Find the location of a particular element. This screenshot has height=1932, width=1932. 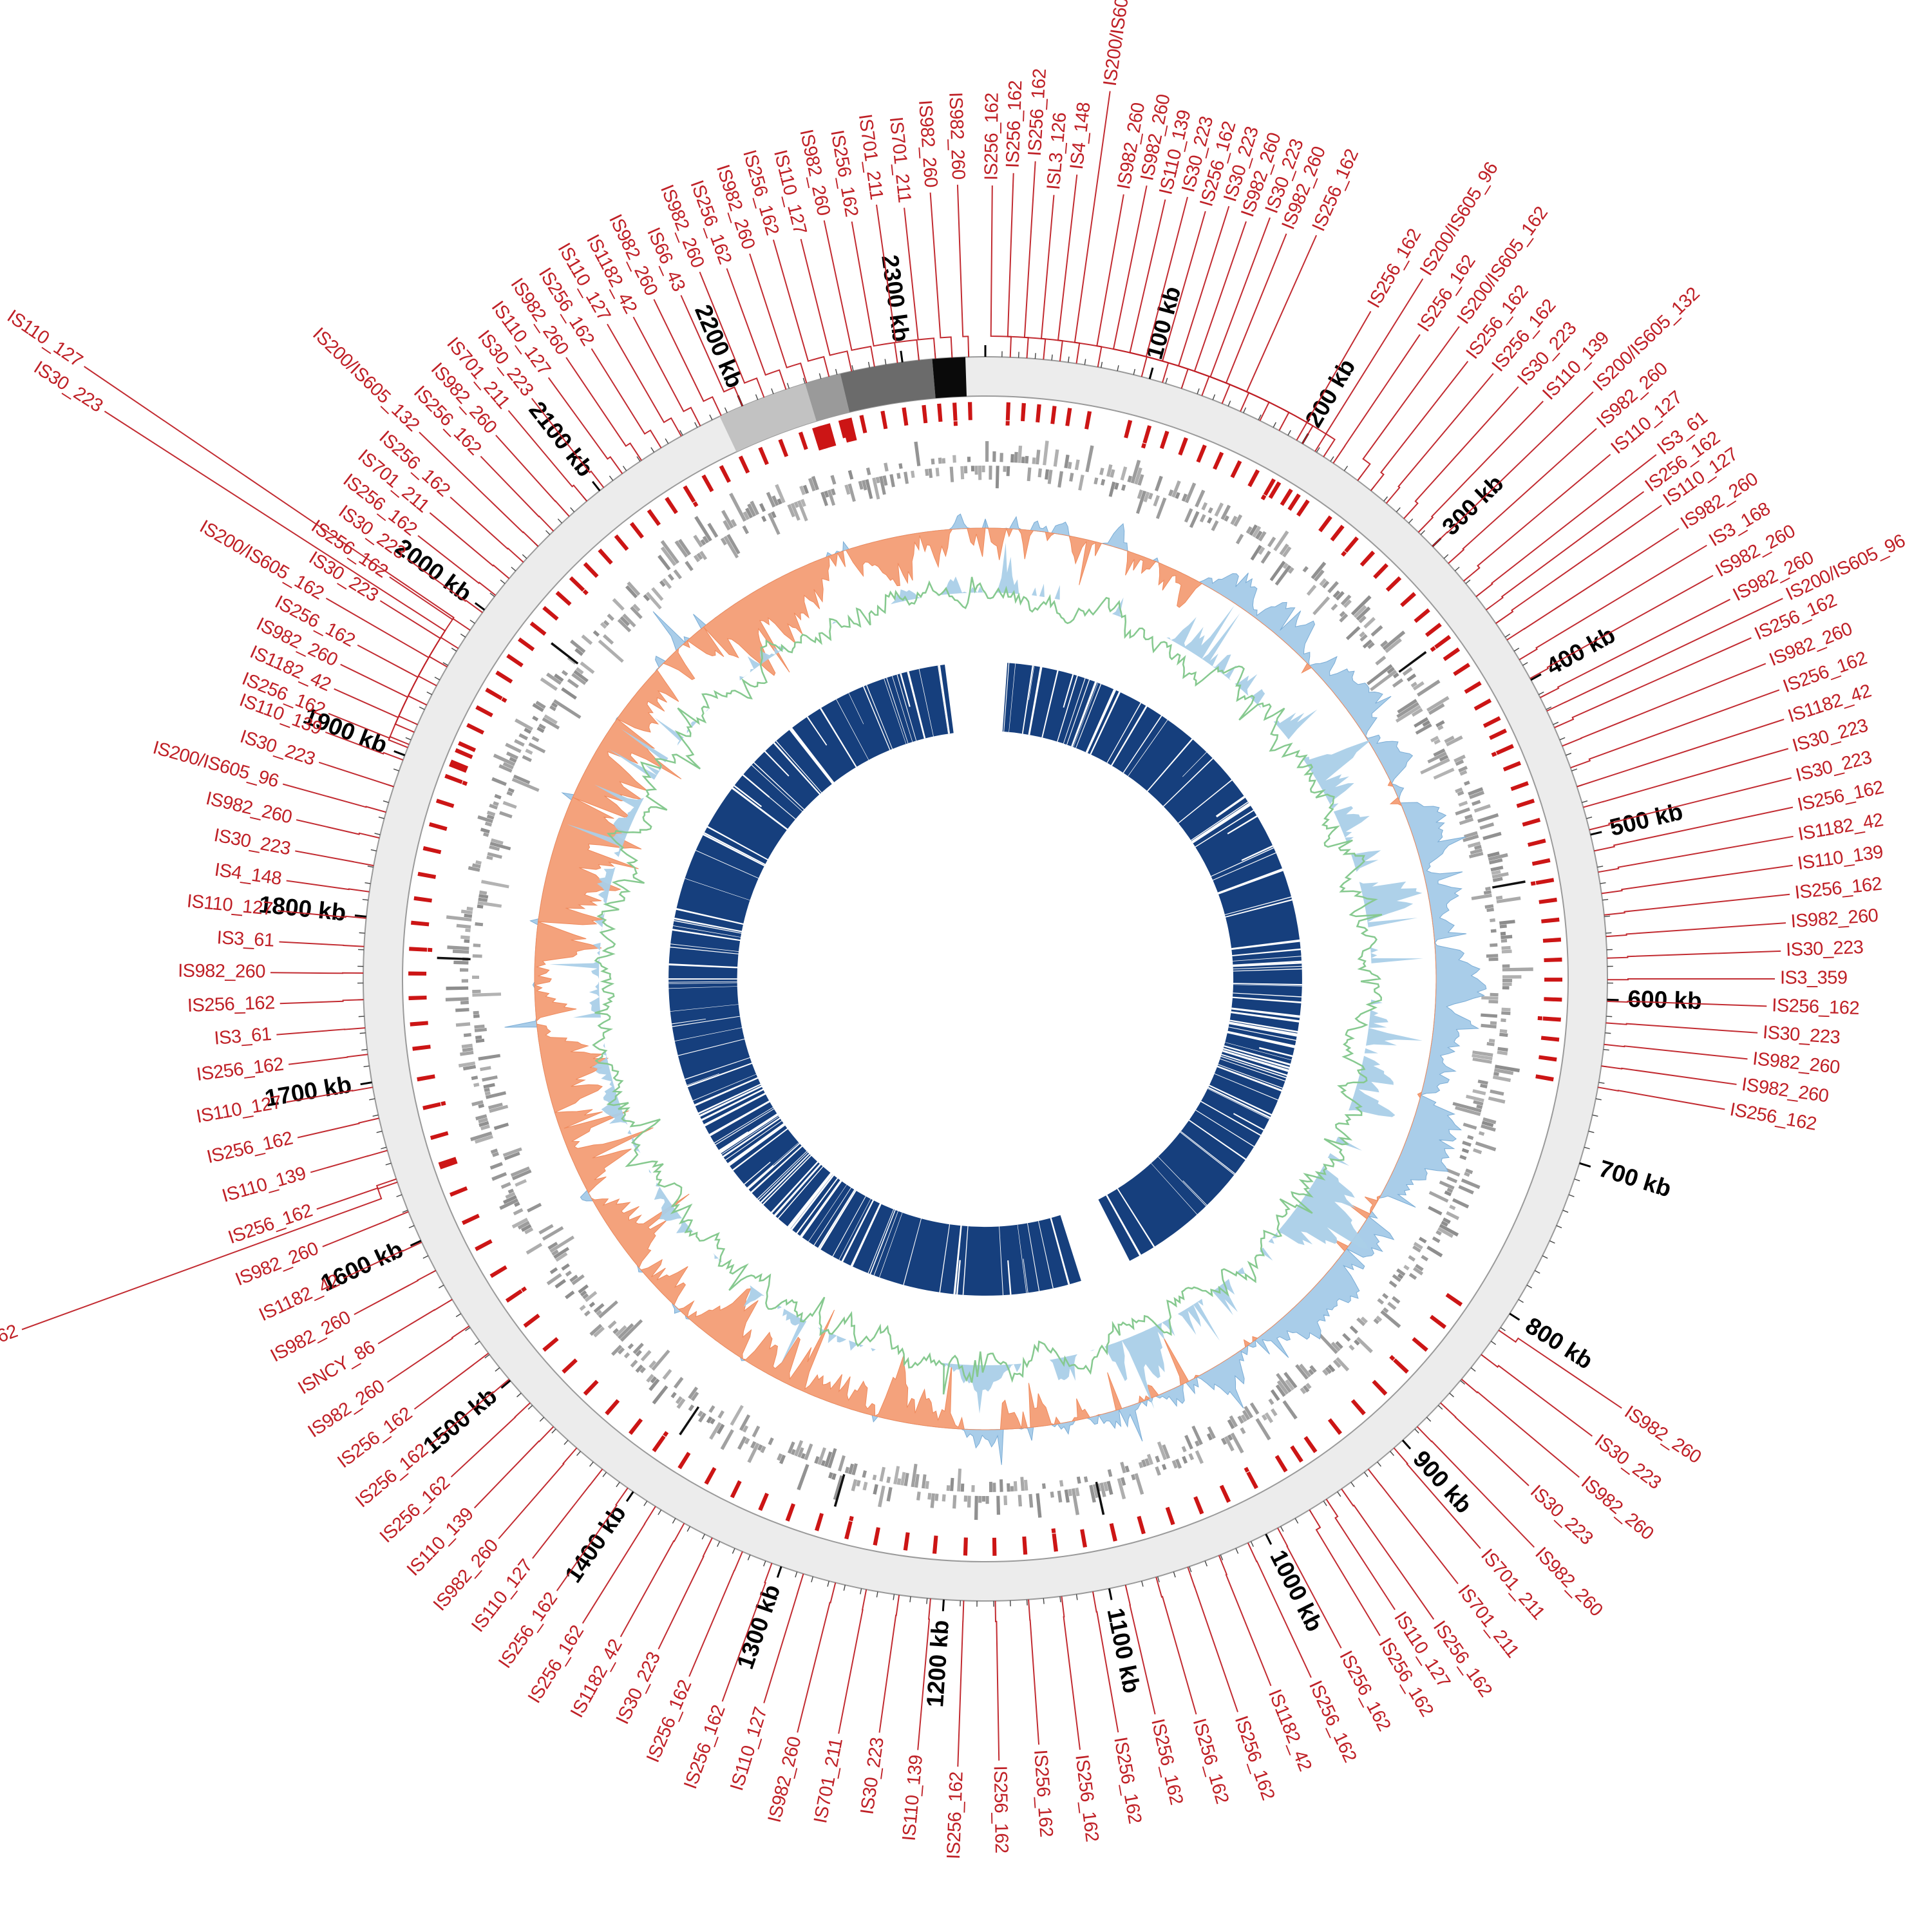

is-label: IS30_223 is located at coordinates (1825, 948).